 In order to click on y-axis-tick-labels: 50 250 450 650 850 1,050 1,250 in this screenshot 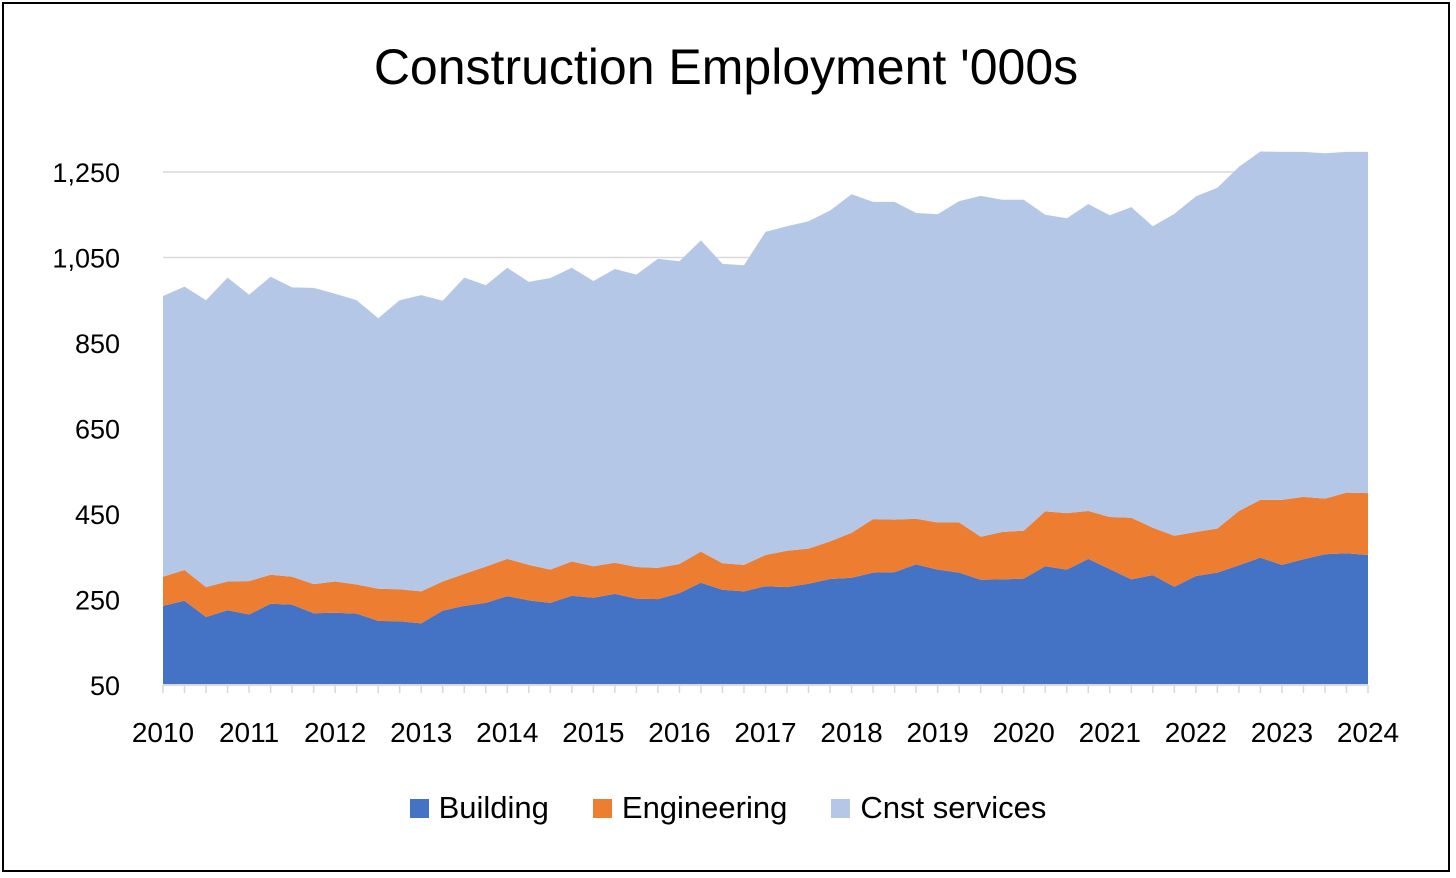, I will do `click(86, 429)`.